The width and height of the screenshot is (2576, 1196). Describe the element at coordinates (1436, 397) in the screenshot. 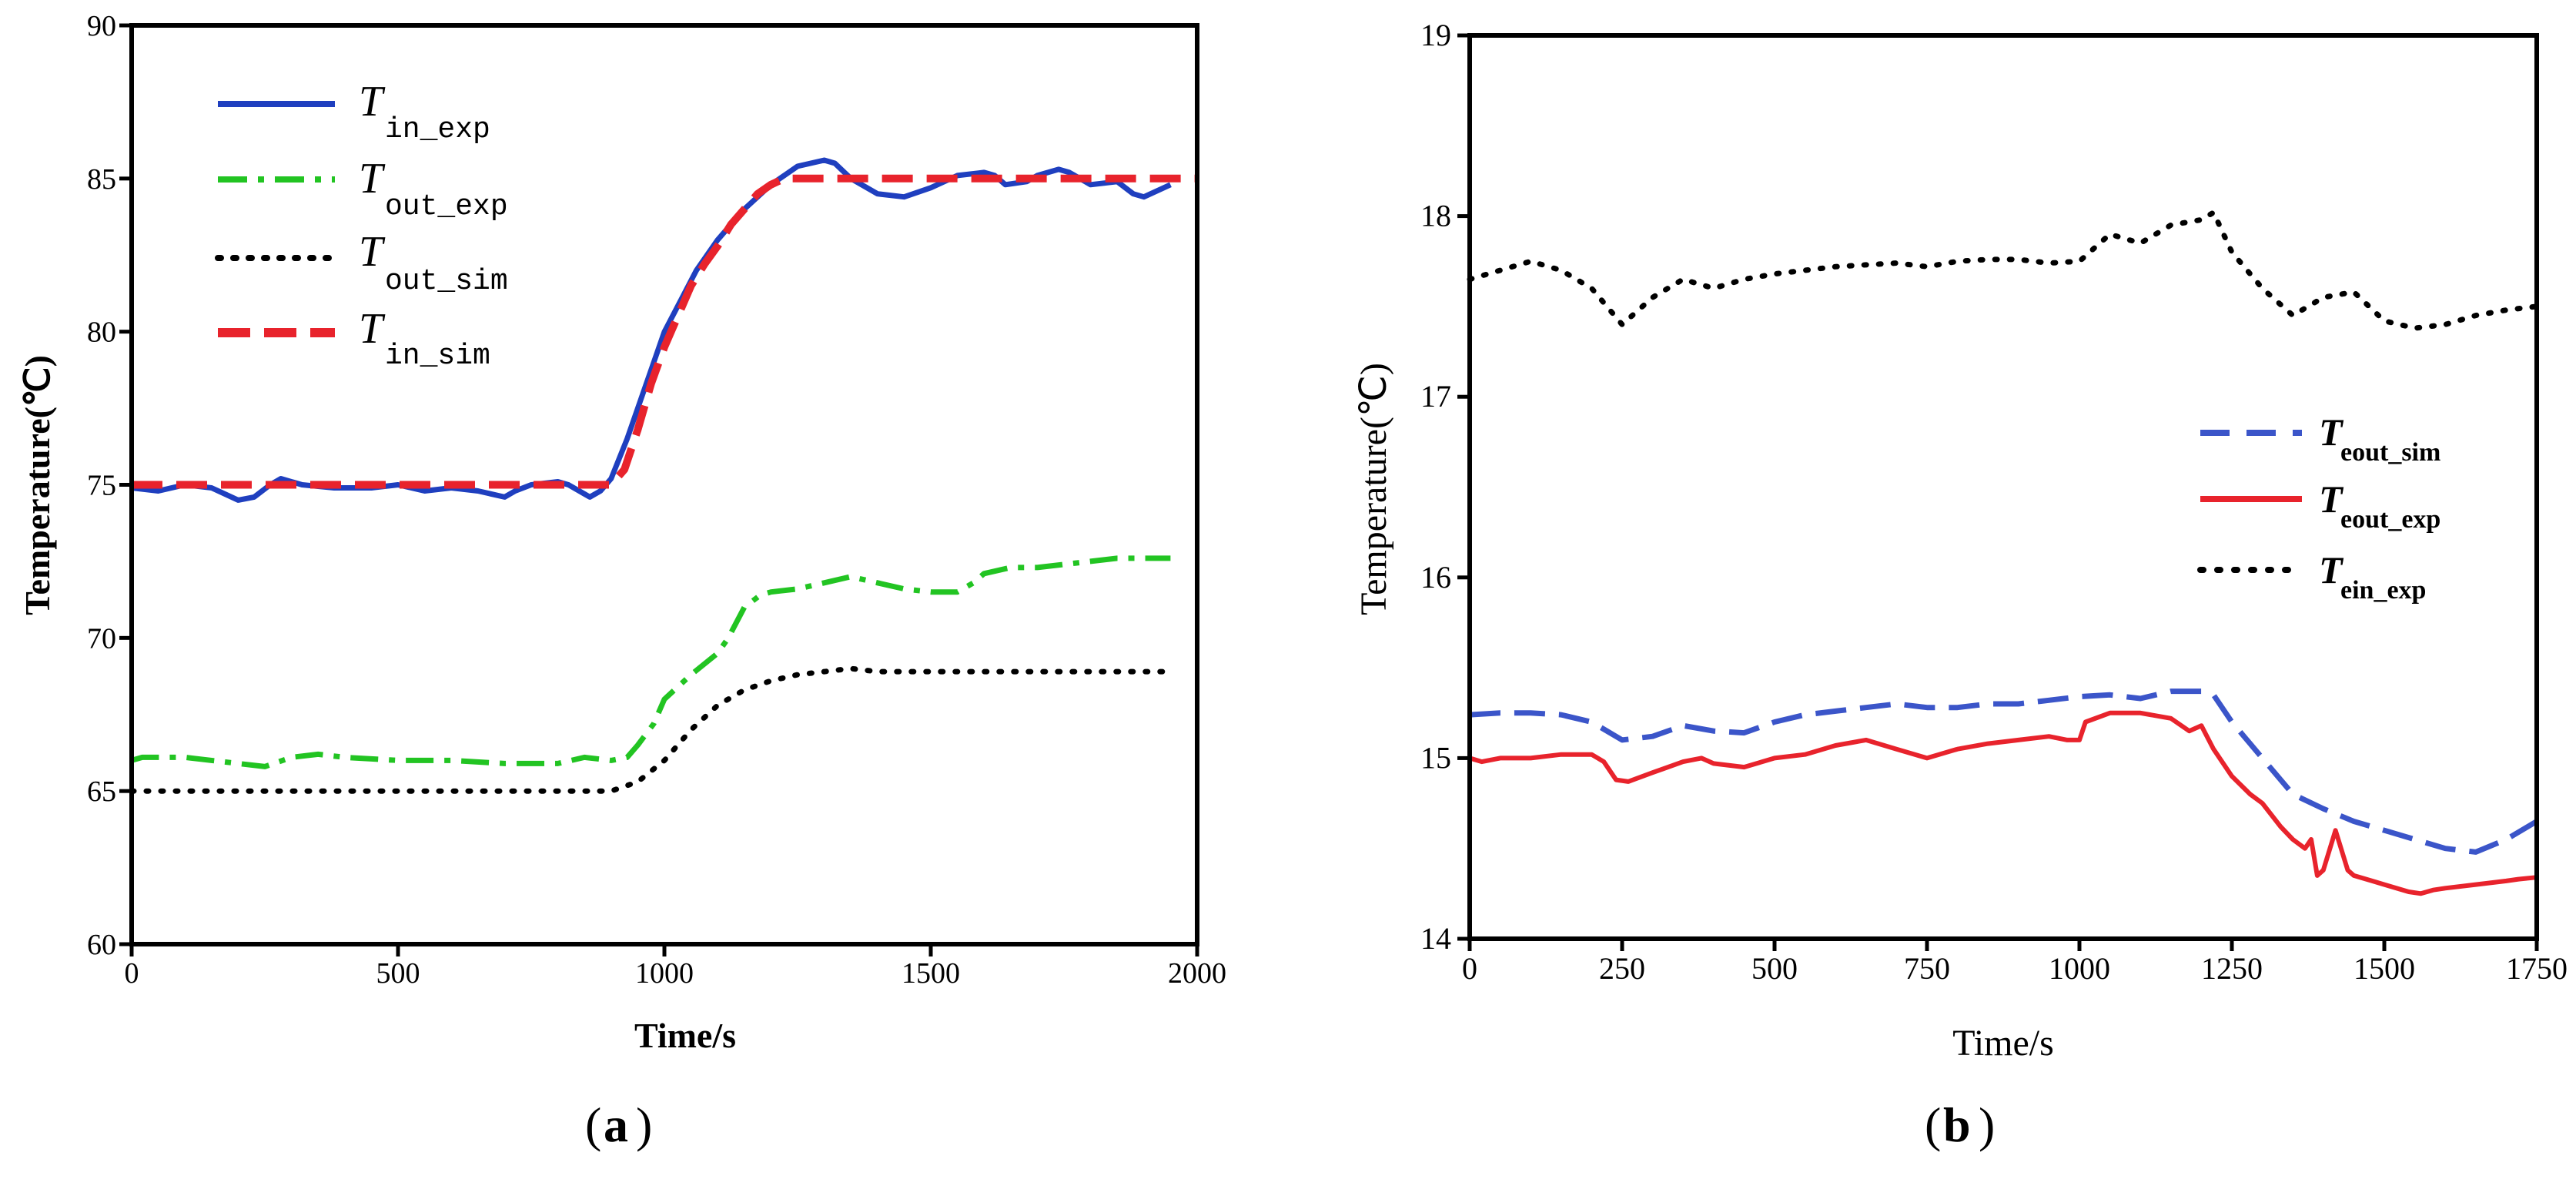

I see `chart-b-y-tick-label: 17` at that location.